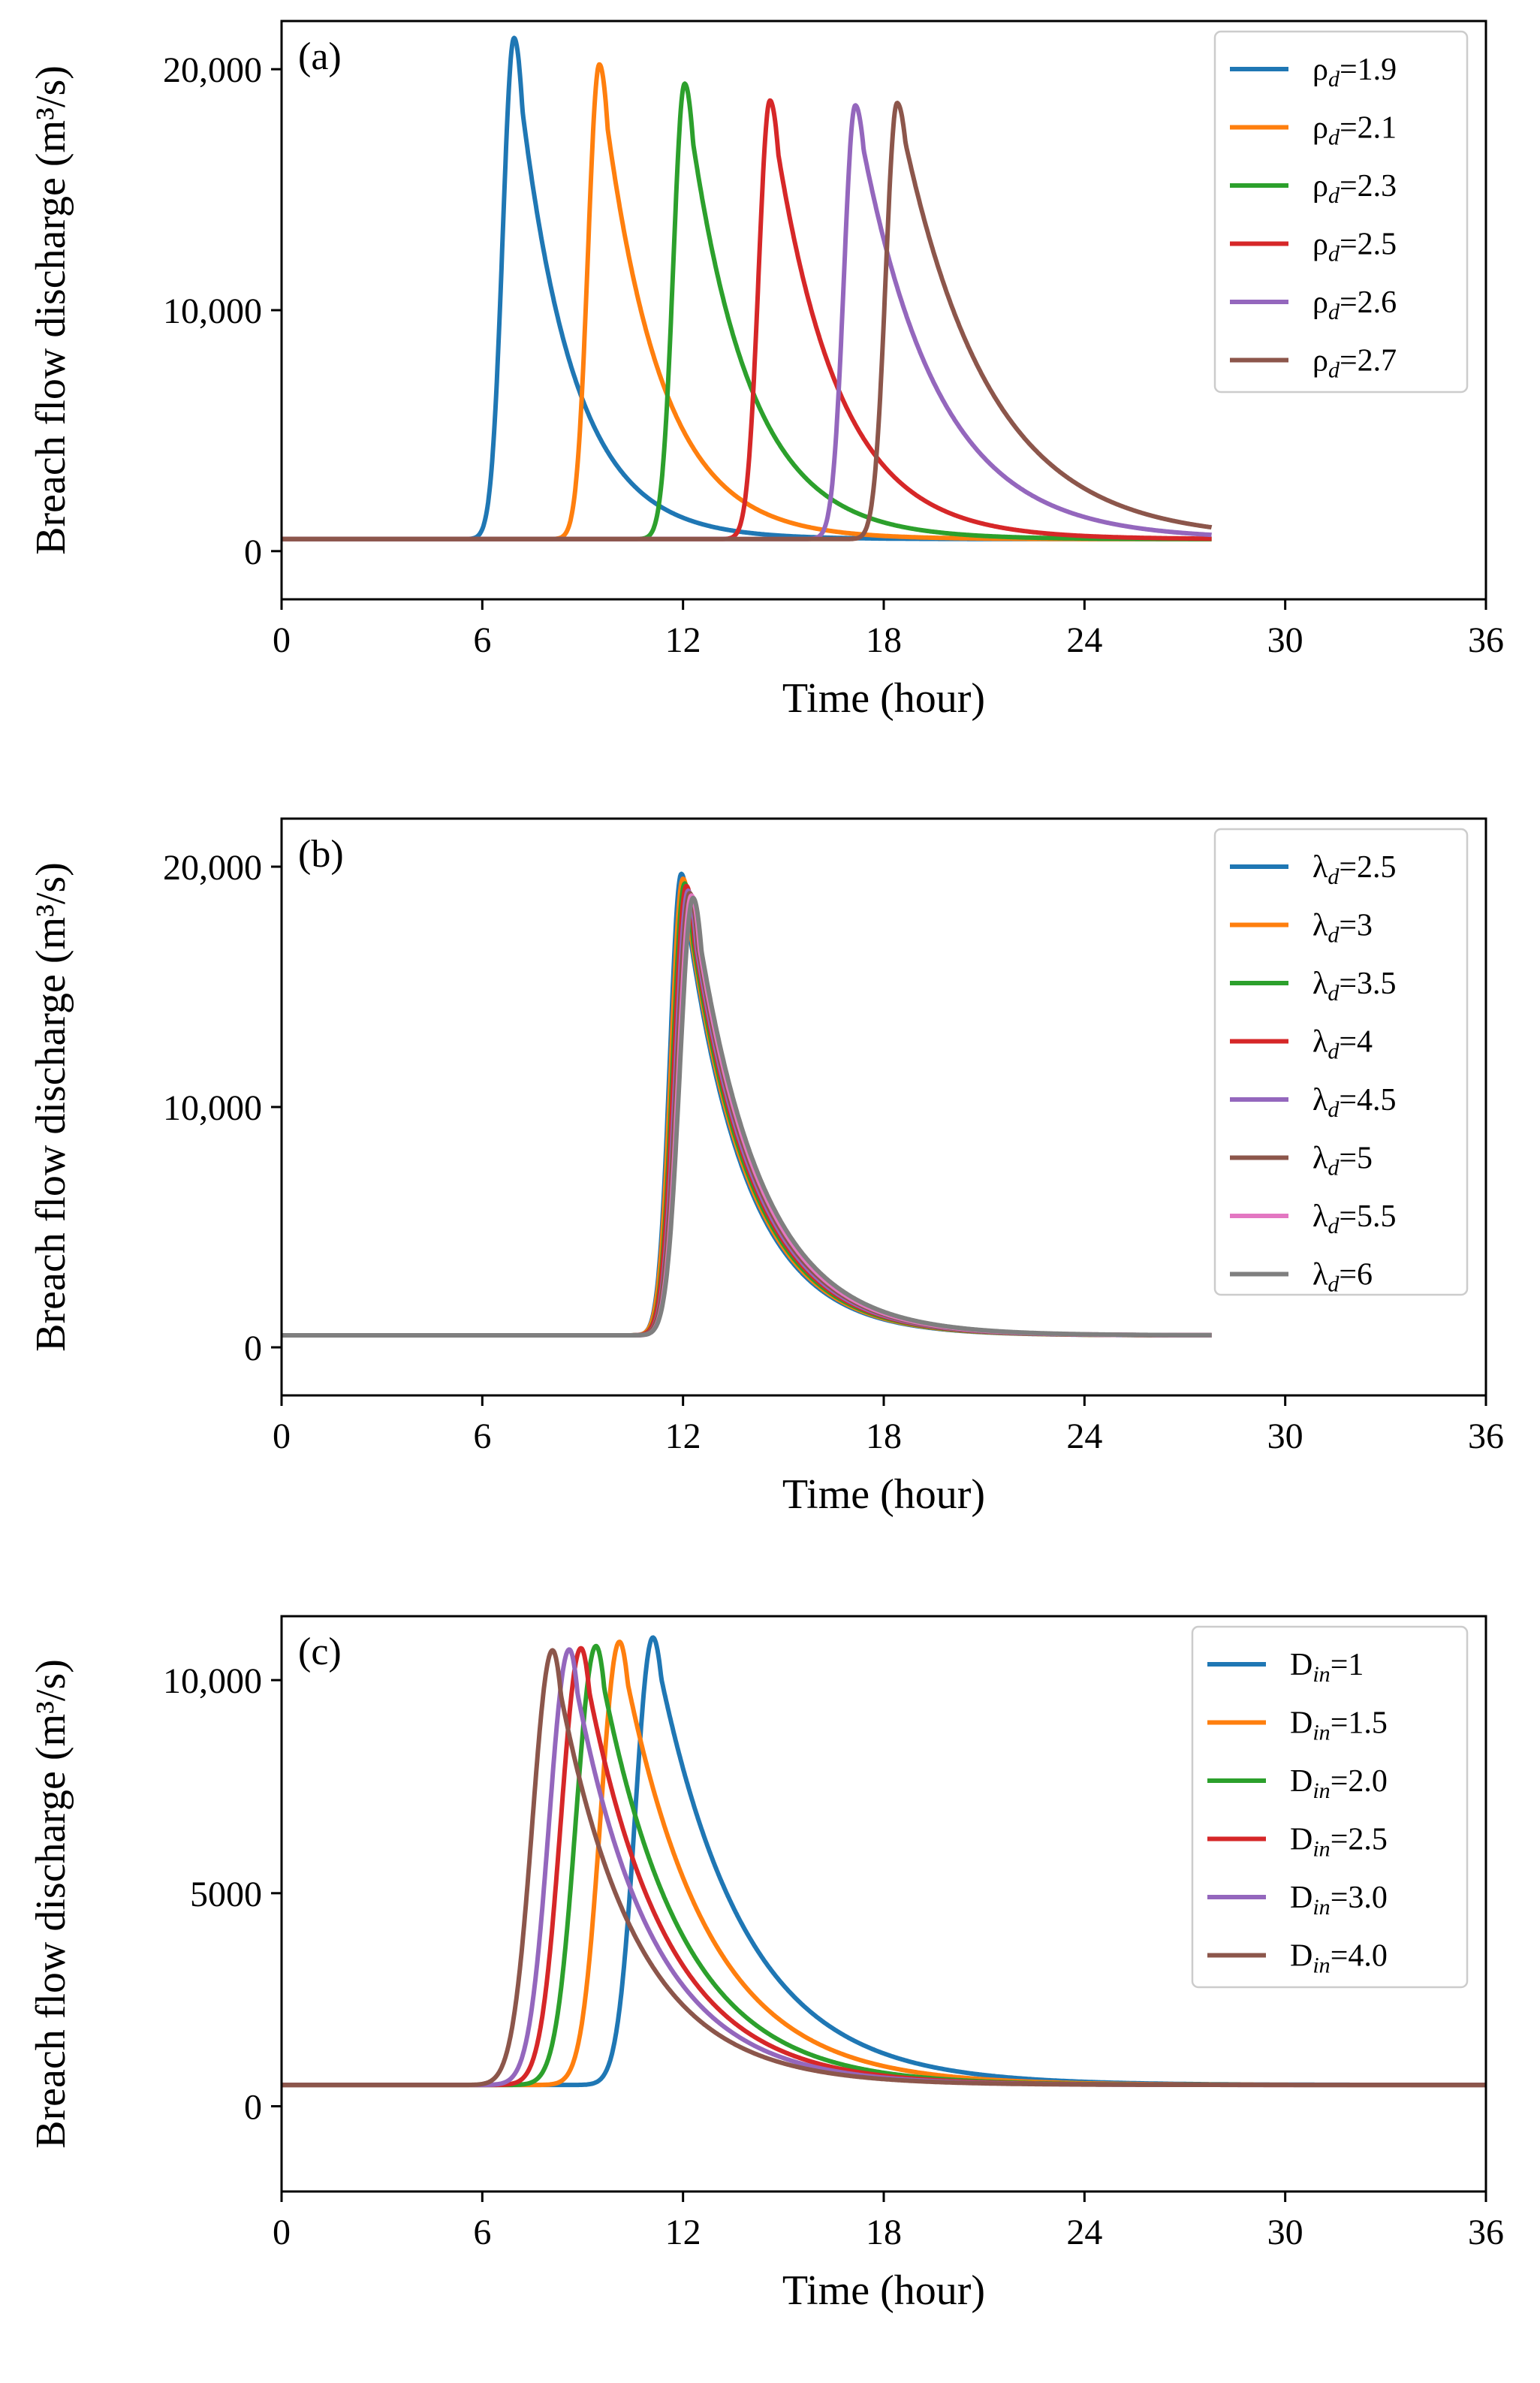 The width and height of the screenshot is (1540, 2383). Describe the element at coordinates (1354, 1218) in the screenshot. I see `legend-entry: λd=5.5` at that location.